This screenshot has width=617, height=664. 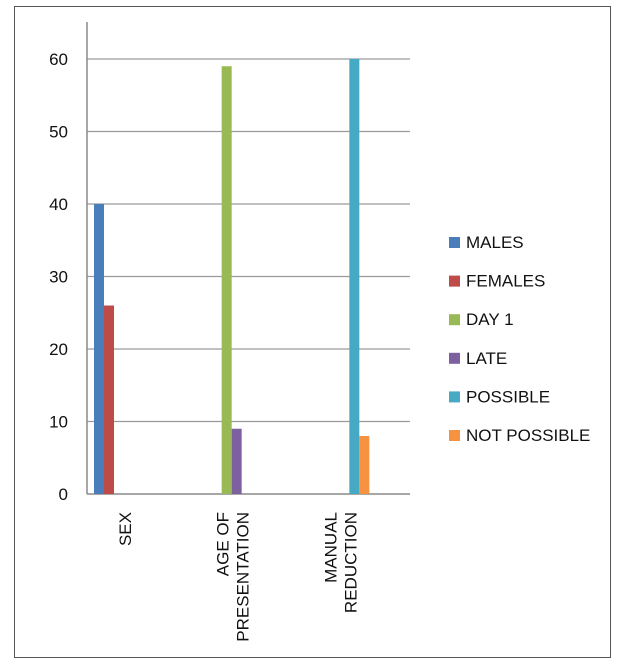 What do you see at coordinates (495, 242) in the screenshot?
I see `legend-label: MALES` at bounding box center [495, 242].